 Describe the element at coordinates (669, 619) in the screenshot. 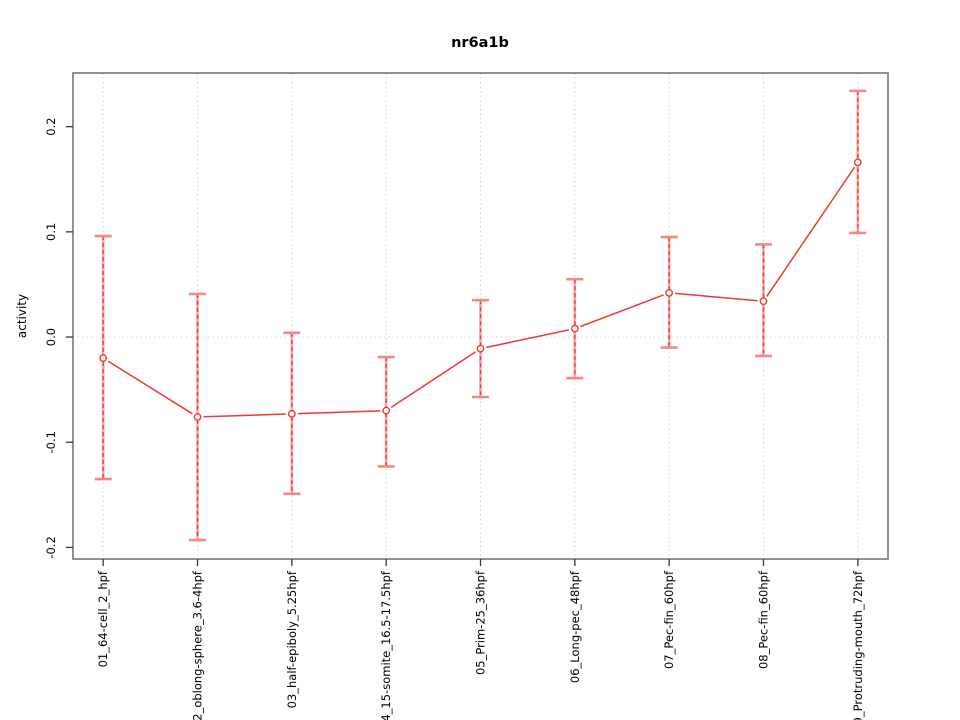

I see `x-tick-label: 07_Pec-fin_60hpf` at that location.